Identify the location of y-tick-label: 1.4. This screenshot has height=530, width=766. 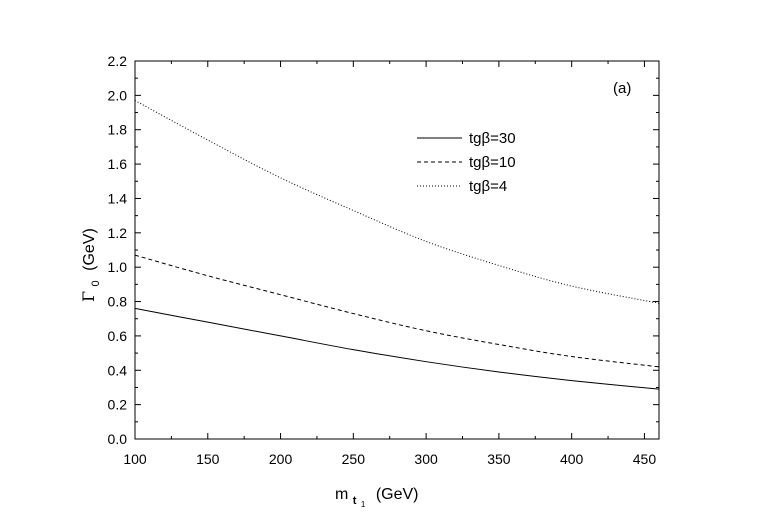
(118, 198).